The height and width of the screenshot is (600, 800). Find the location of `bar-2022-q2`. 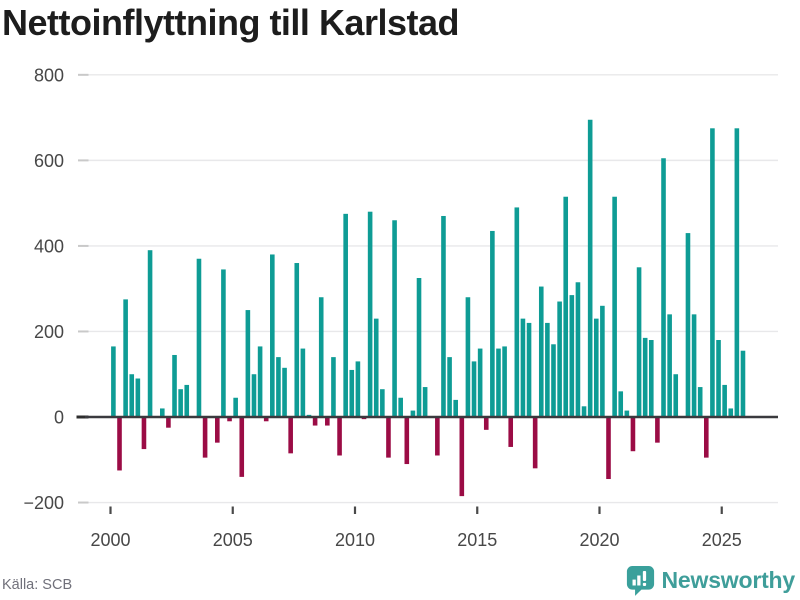

bar-2022-q2 is located at coordinates (657, 430).